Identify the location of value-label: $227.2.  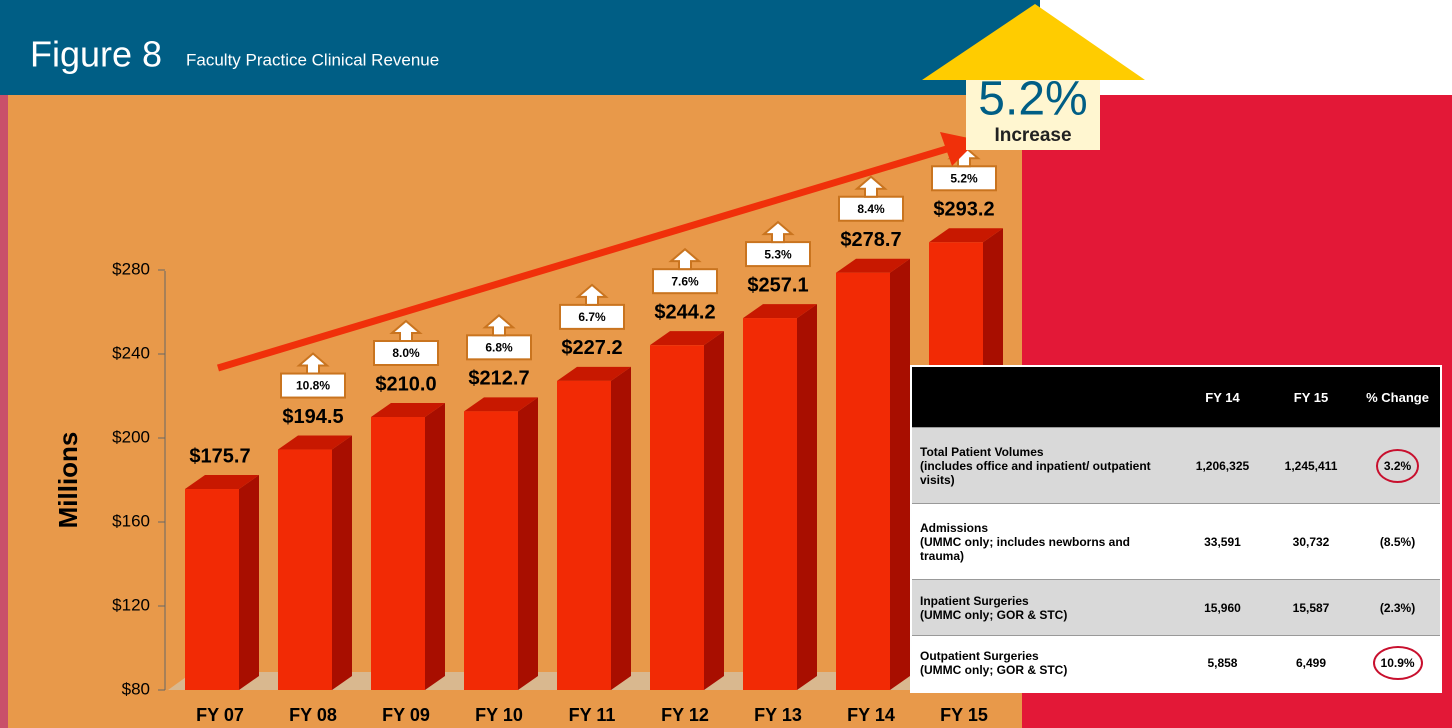
(591, 348).